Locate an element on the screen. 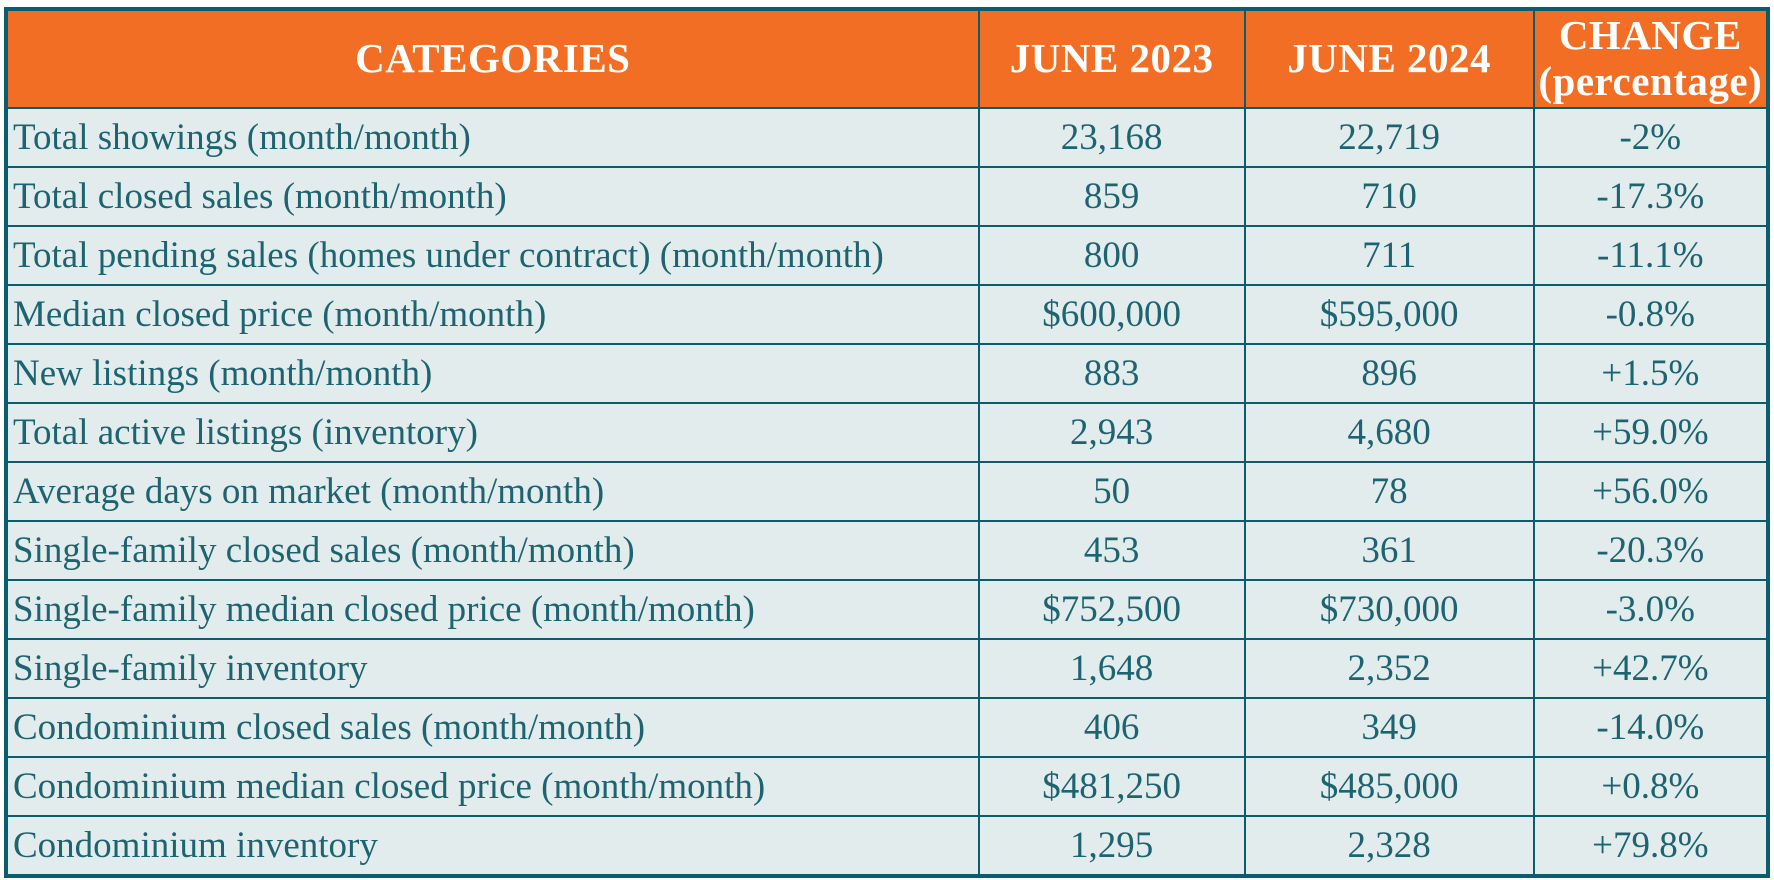 Image resolution: width=1774 pixels, height=880 pixels. june-2023-cell: 1,295 is located at coordinates (1111, 846).